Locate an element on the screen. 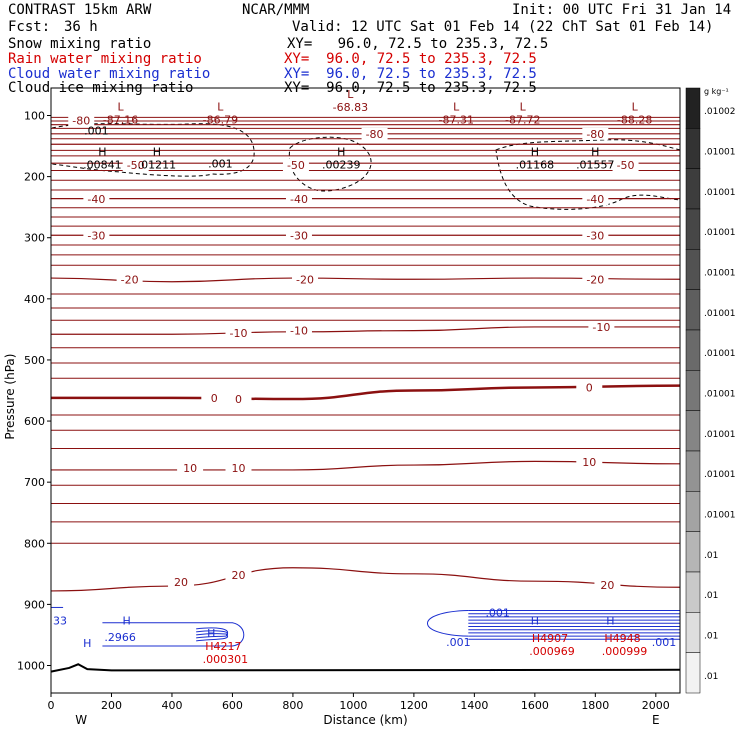  y-tick-label: 600 is located at coordinates (34, 421).